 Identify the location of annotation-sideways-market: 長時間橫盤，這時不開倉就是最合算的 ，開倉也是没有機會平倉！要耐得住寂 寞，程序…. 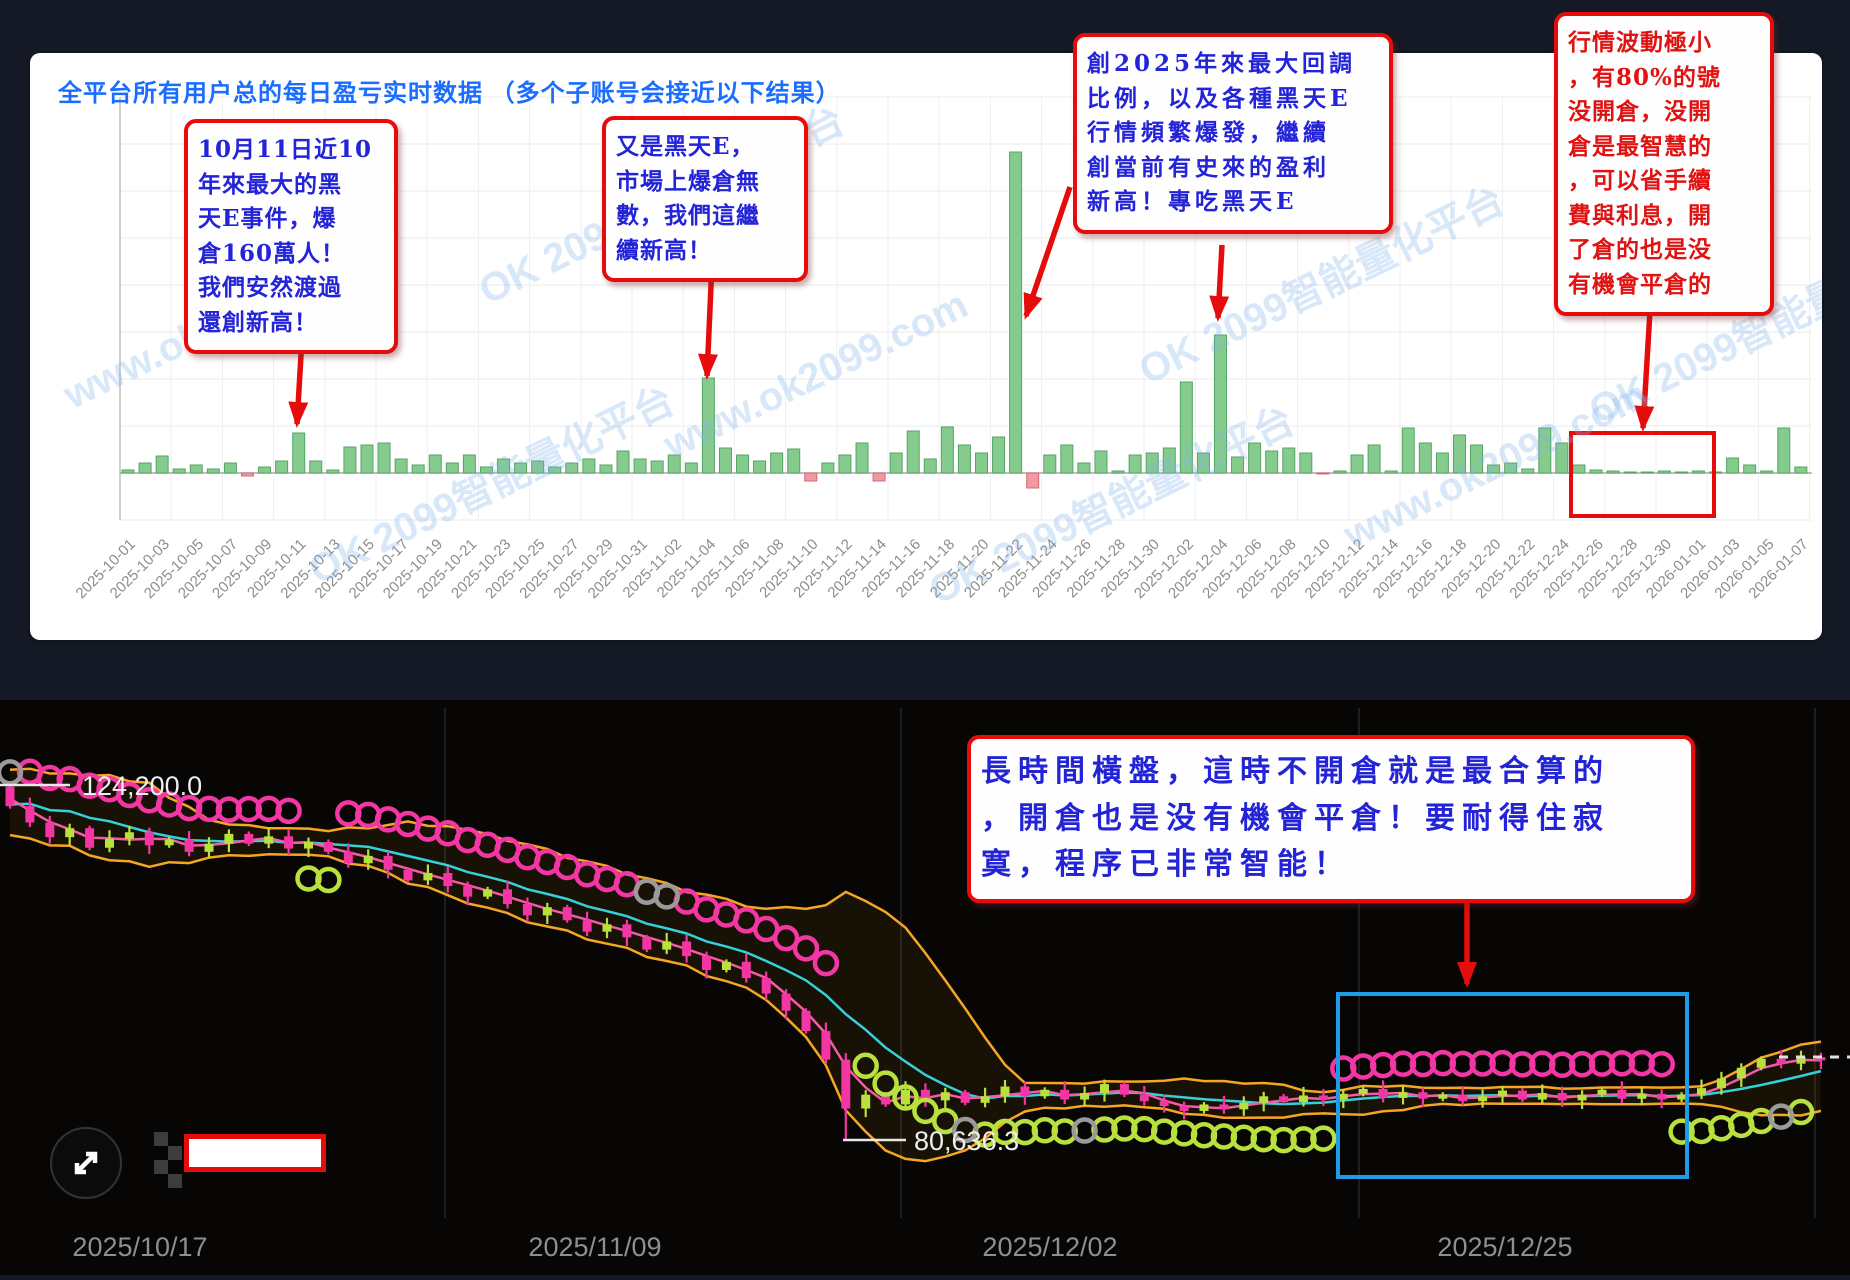
(1331, 819).